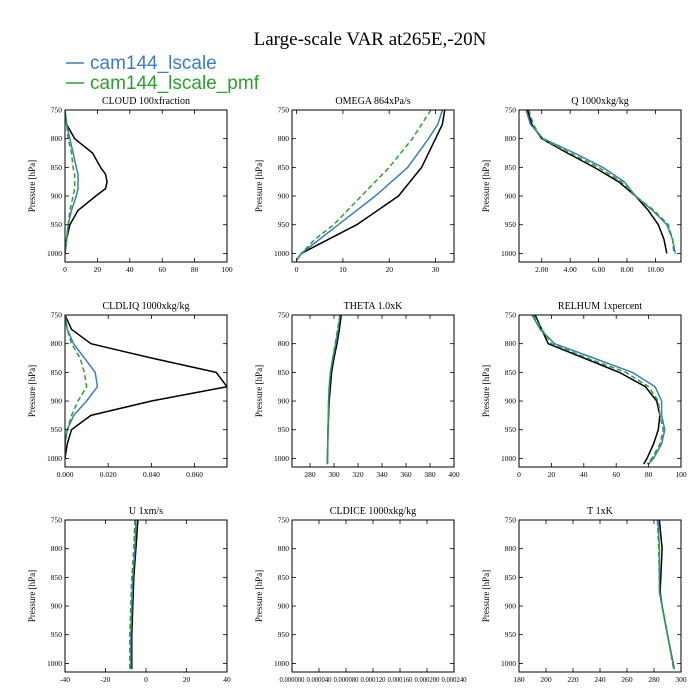 This screenshot has width=700, height=700. What do you see at coordinates (616, 474) in the screenshot?
I see `x-tick-label: 60` at bounding box center [616, 474].